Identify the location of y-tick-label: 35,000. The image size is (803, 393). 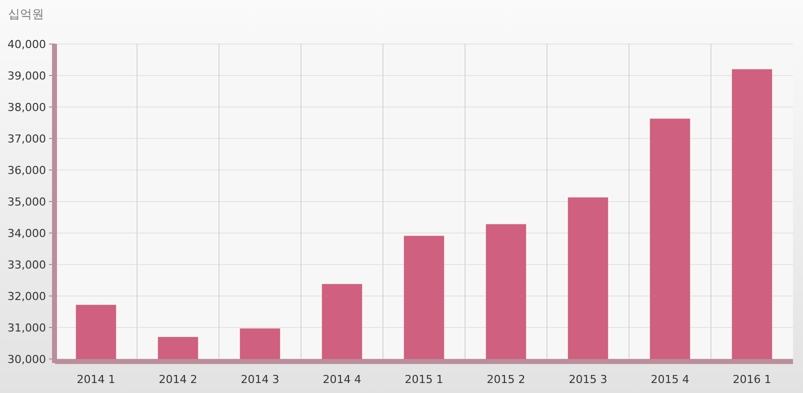
(27, 202).